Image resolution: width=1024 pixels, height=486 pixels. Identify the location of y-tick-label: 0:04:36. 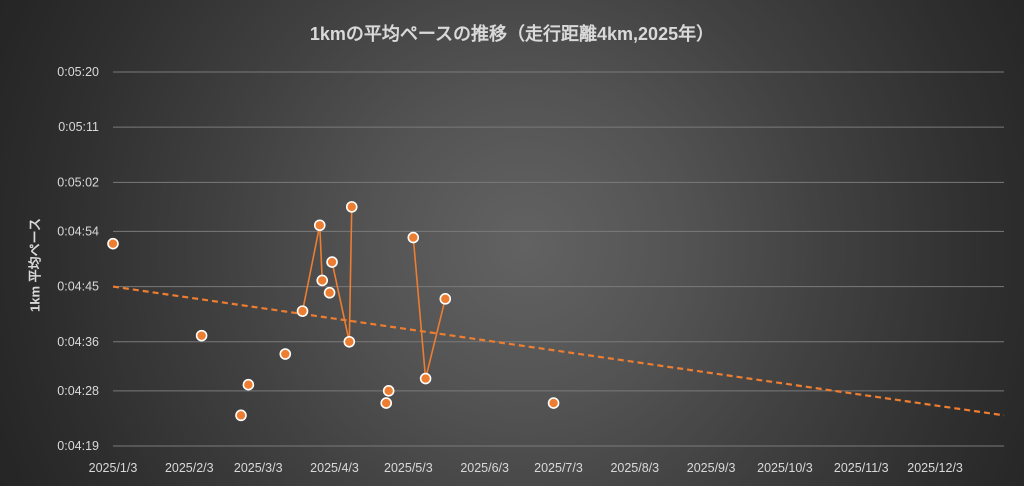
(78, 342).